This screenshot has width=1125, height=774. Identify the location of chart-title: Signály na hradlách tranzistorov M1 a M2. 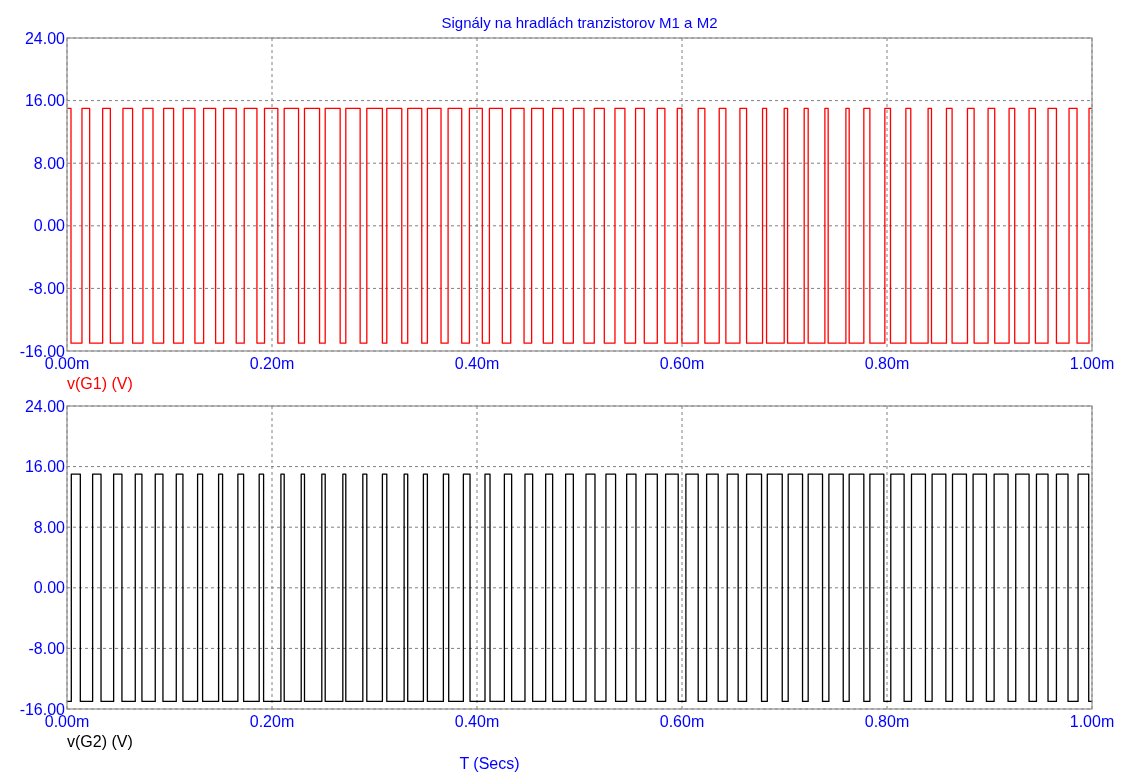
(579, 22).